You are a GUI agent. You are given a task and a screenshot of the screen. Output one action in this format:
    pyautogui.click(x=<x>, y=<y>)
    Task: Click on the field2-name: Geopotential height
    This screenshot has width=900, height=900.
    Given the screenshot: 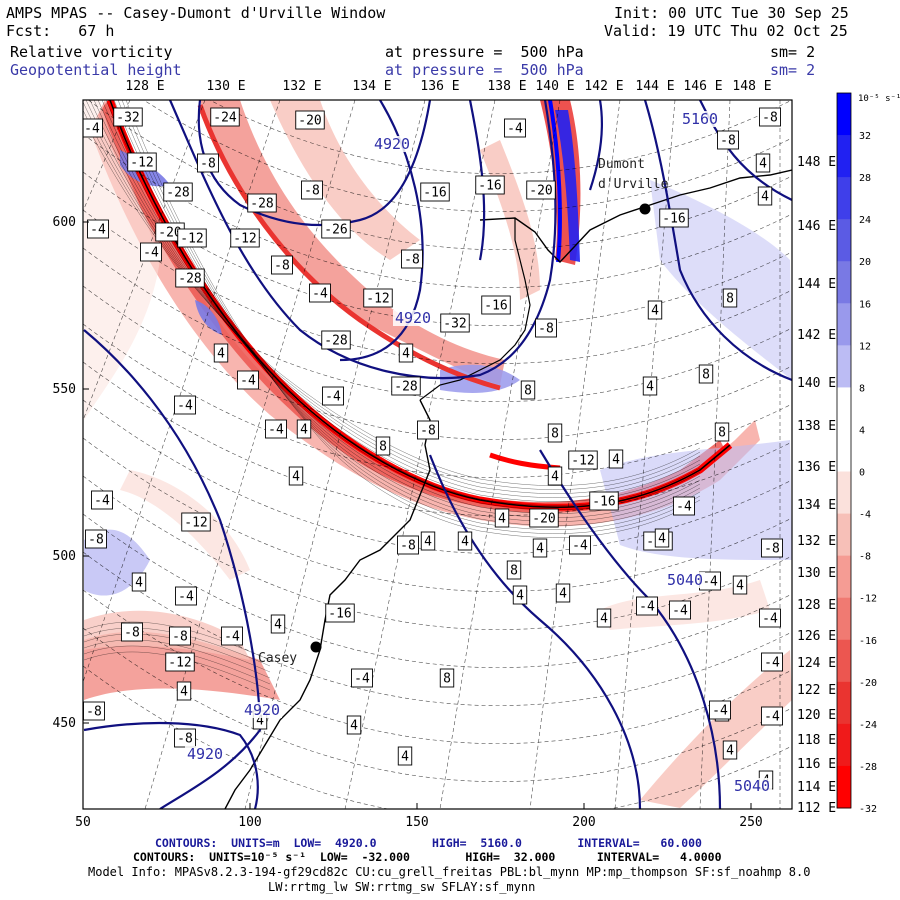 What is the action you would take?
    pyautogui.click(x=96, y=70)
    